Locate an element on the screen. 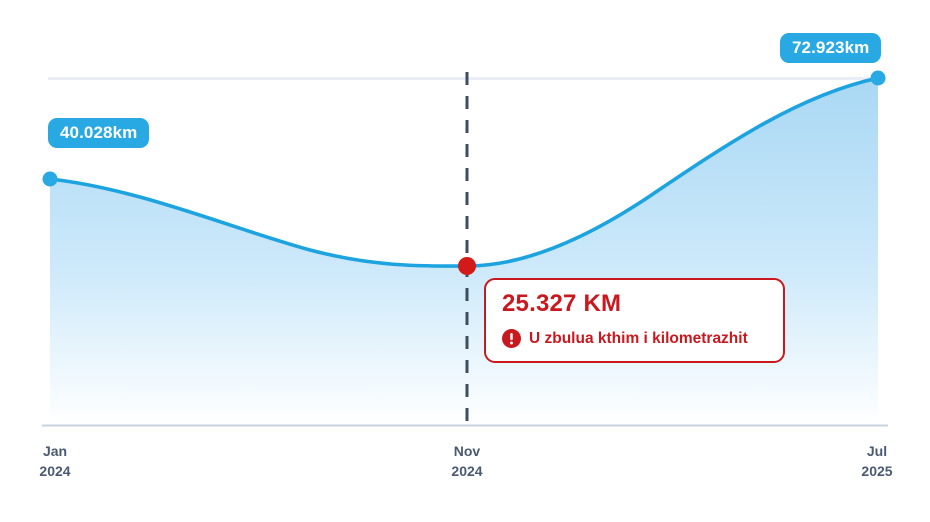  exclamation-circle-icon is located at coordinates (511, 338).